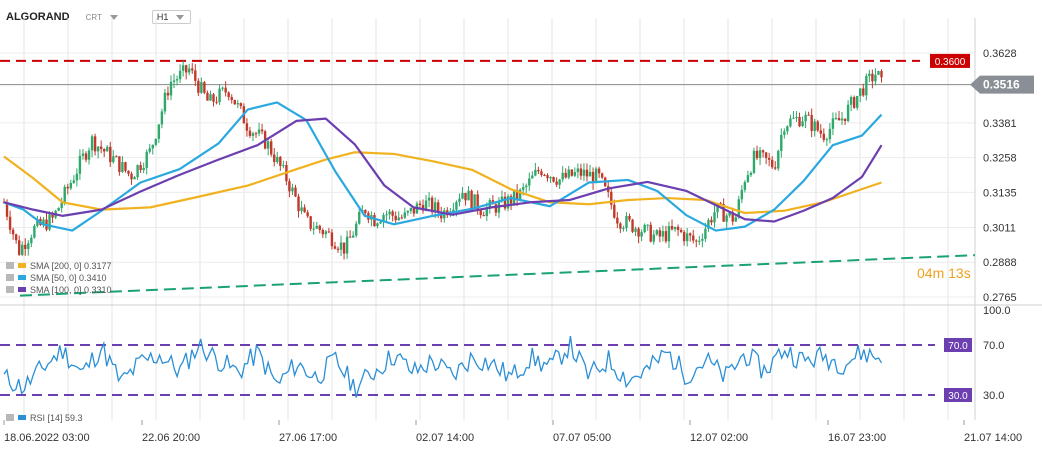 The width and height of the screenshot is (1042, 454). I want to click on x-tick-label: 22.06 20:00, so click(171, 438).